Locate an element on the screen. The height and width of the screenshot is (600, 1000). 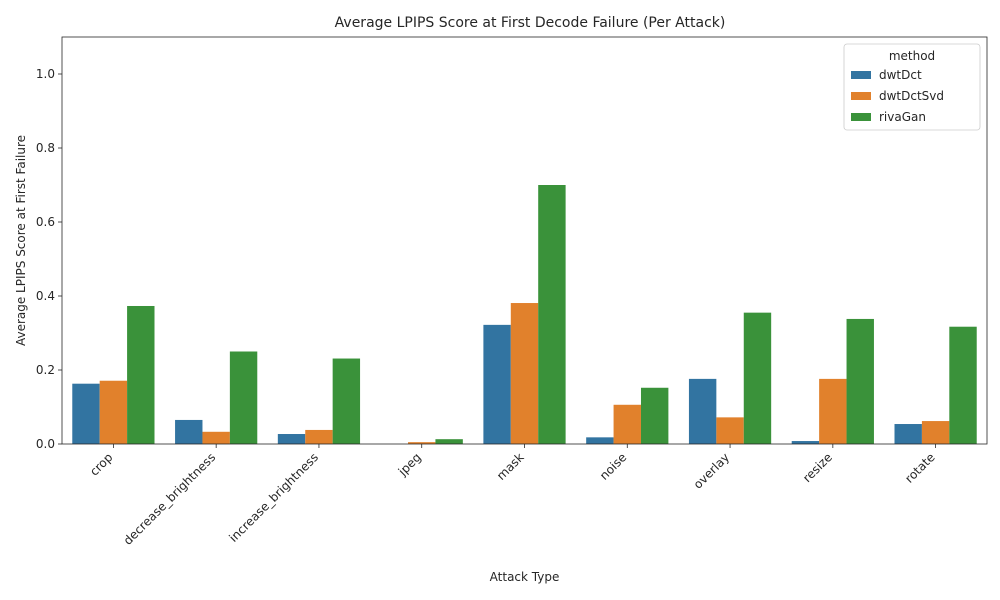
bar-dwtDctSvd-noise is located at coordinates (627, 424).